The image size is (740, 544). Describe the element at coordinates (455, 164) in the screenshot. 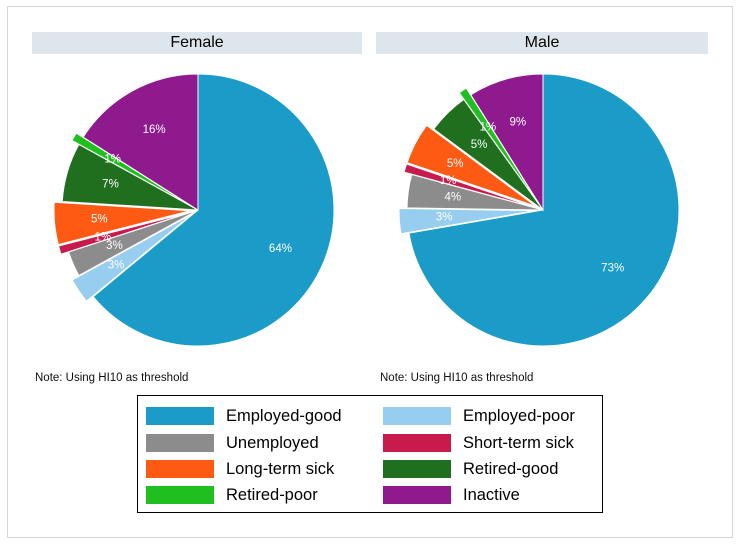

I see `male-label-long-term-sick: 5%` at that location.